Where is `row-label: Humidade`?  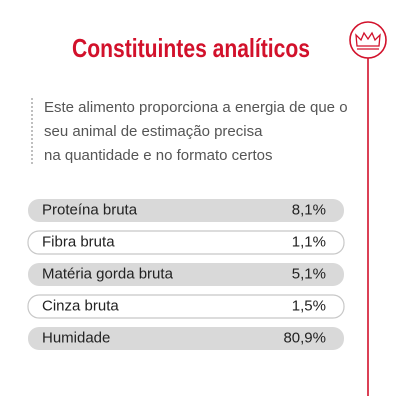
row-label: Humidade is located at coordinates (76, 337).